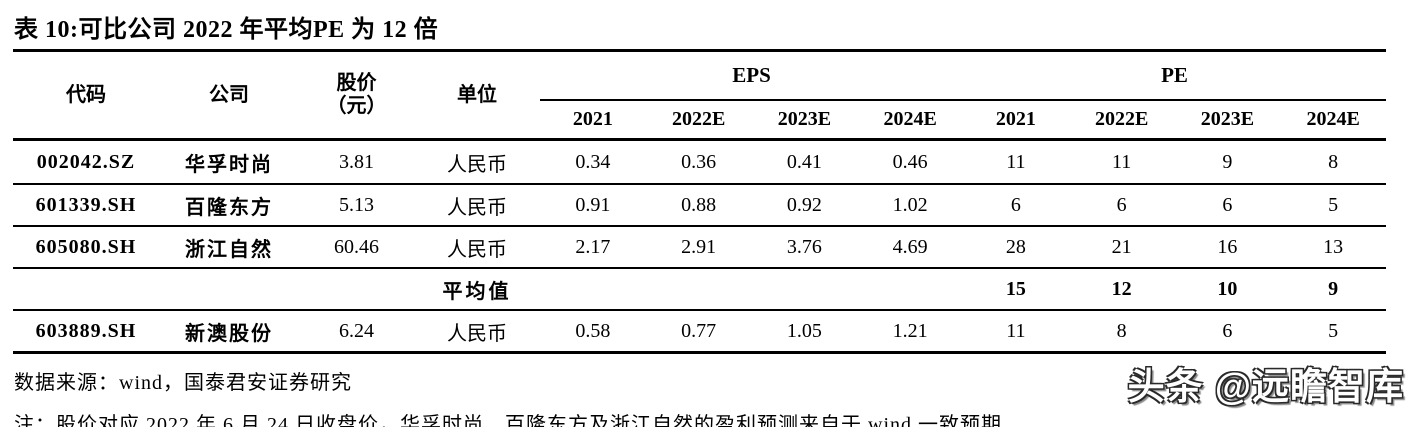  I want to click on cell-eps-2021: 0.91, so click(593, 204).